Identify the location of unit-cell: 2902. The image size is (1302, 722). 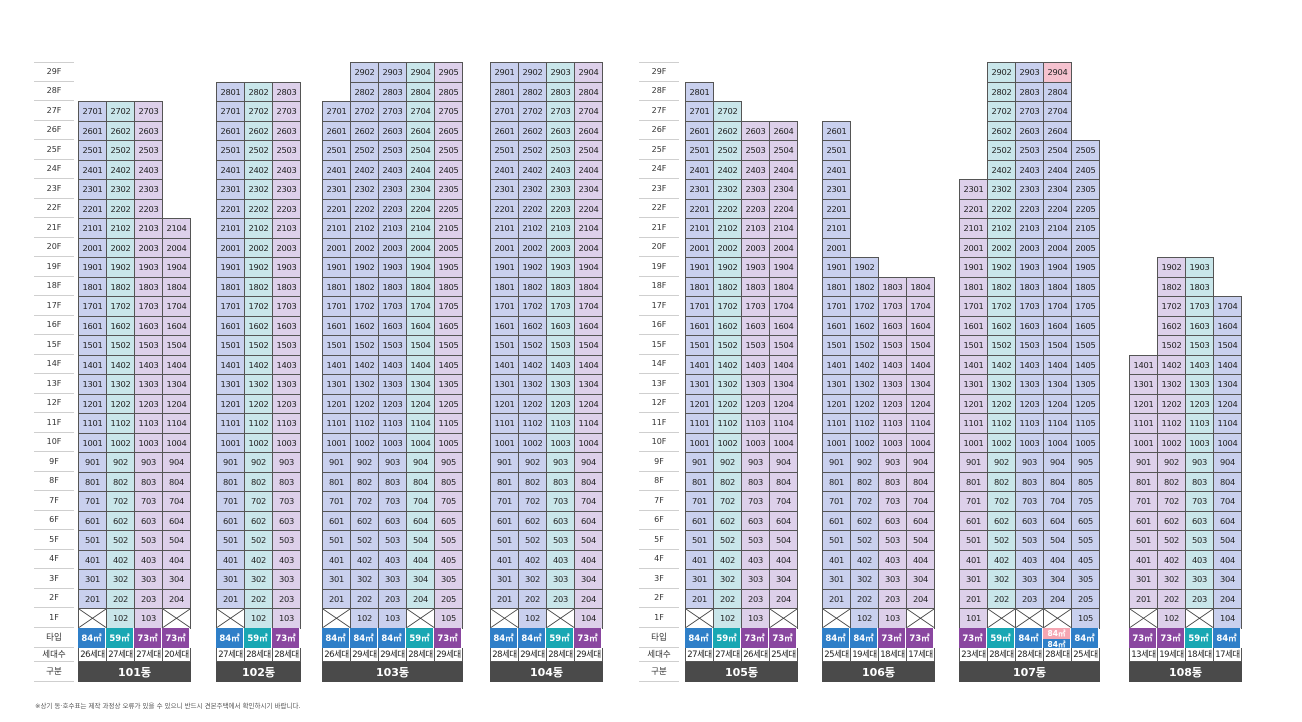
(1001, 72).